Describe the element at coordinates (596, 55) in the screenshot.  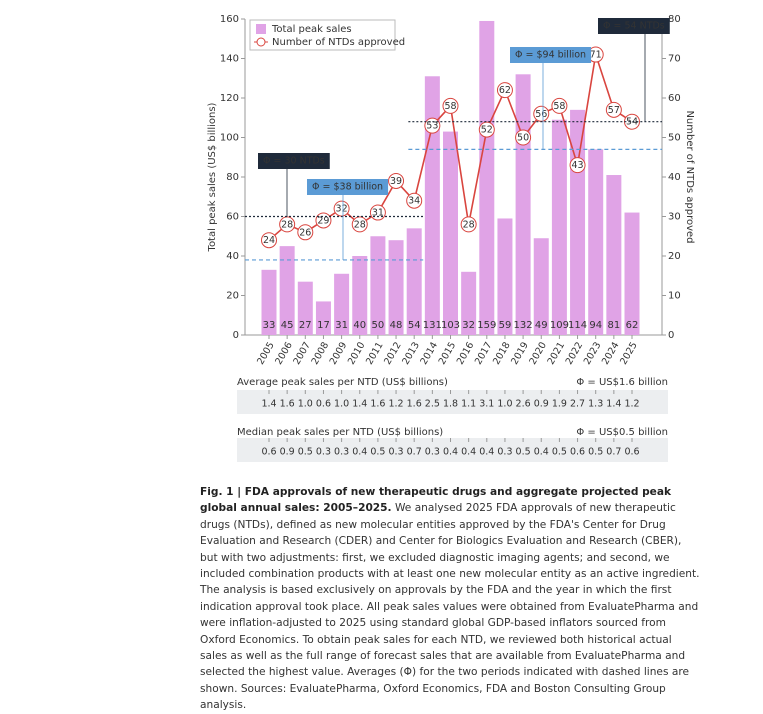
I see `marker-label: 71` at that location.